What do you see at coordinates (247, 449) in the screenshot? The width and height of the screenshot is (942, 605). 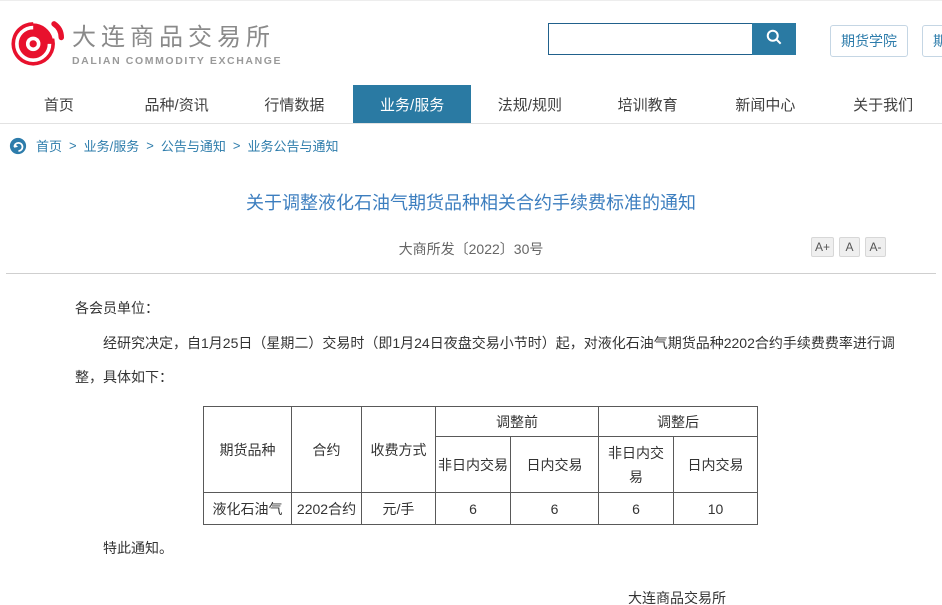 I see `table-header-product: 期货品种` at bounding box center [247, 449].